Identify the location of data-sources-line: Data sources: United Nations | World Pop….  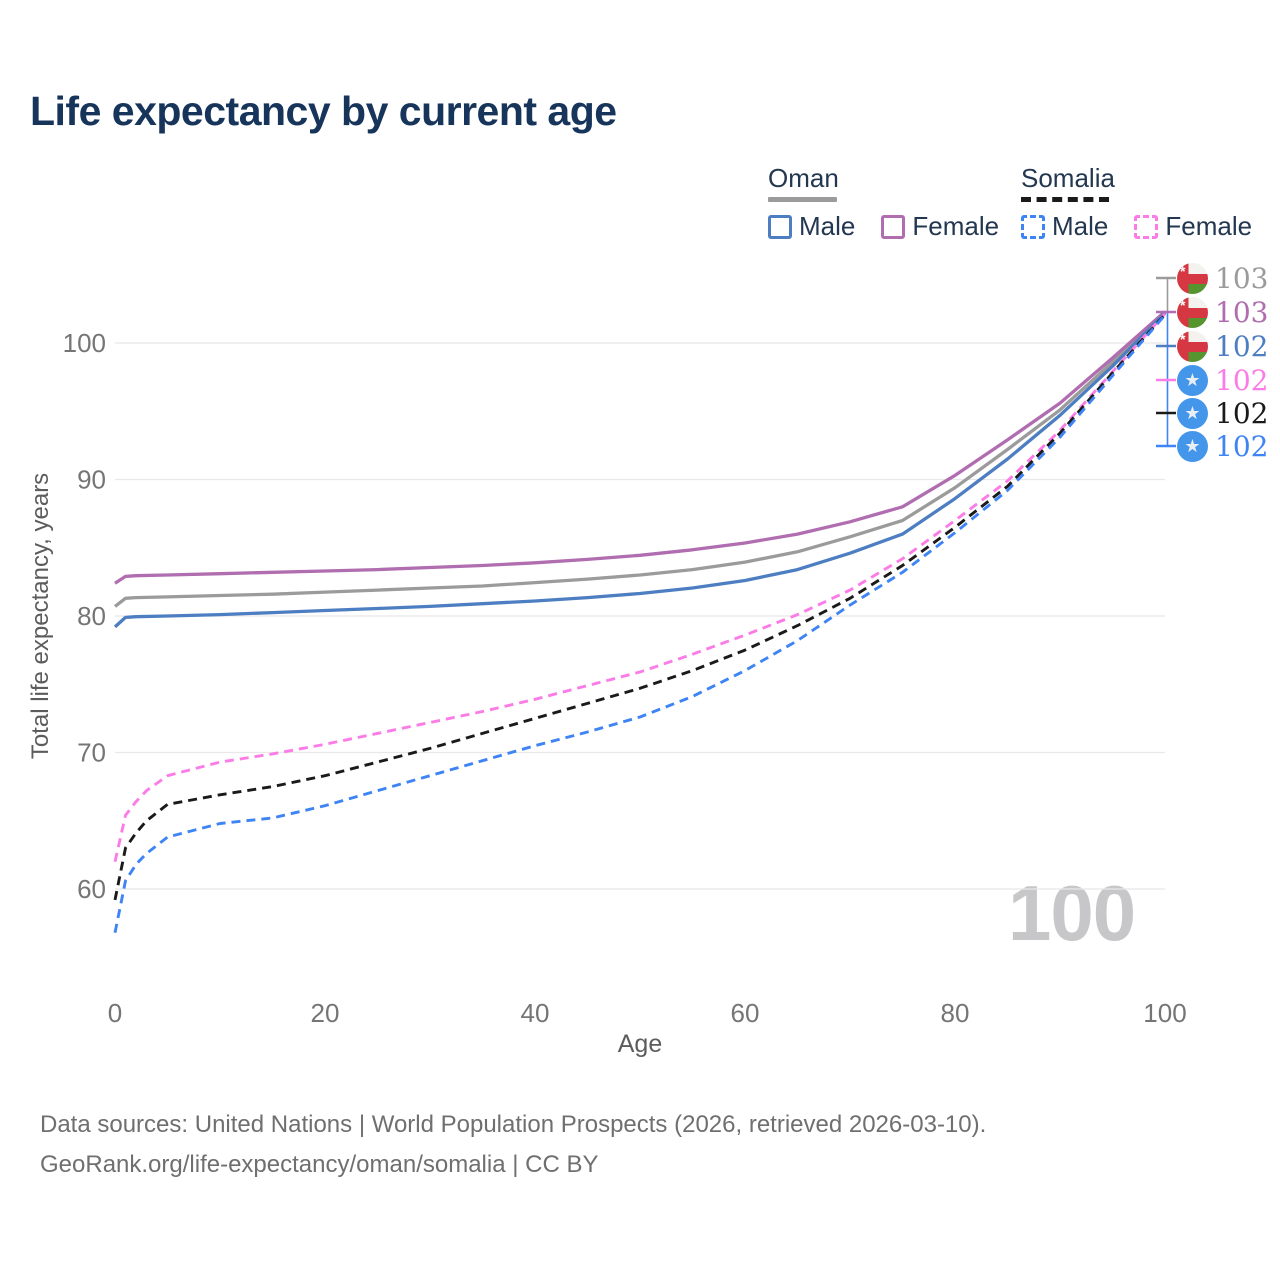
(513, 1124).